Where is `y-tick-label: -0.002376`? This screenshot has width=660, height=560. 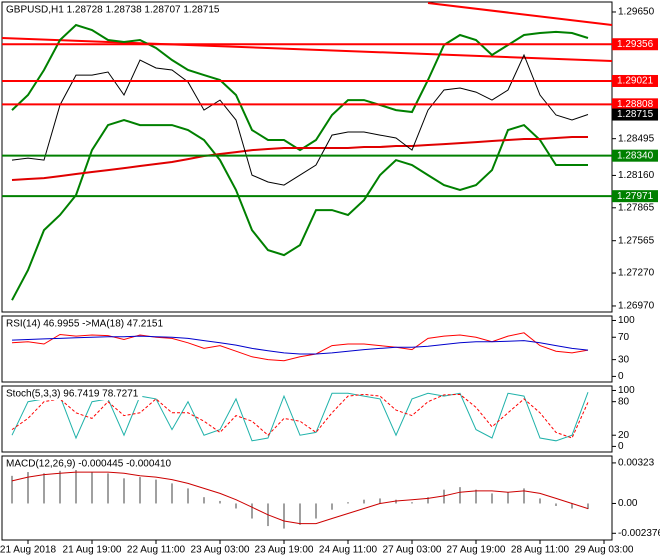 y-tick-label: -0.002376 is located at coordinates (639, 533).